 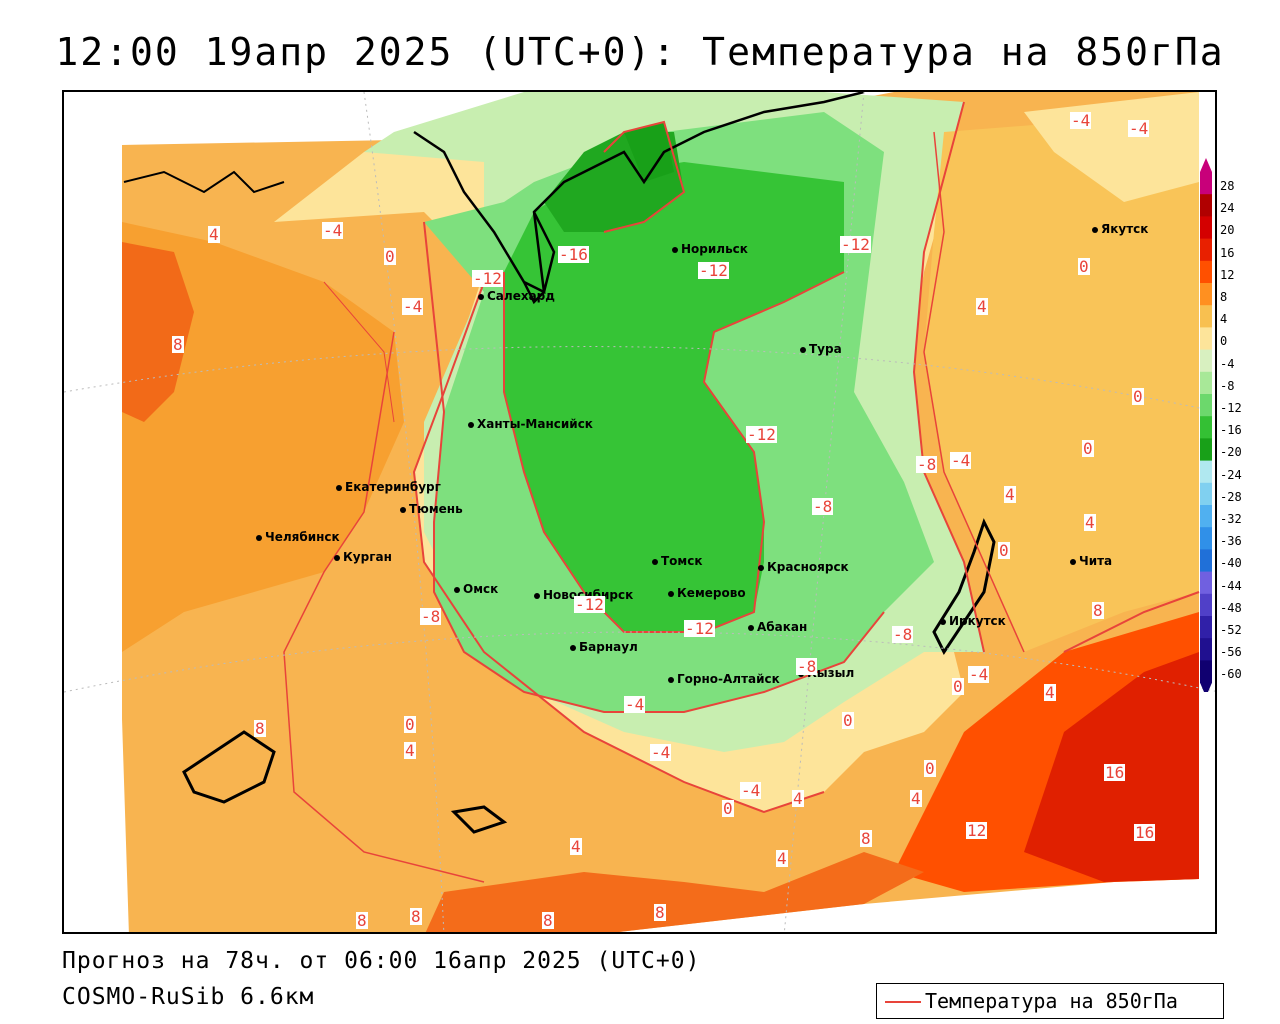 What do you see at coordinates (1061, 382) in the screenshot?
I see `warm-area-east` at bounding box center [1061, 382].